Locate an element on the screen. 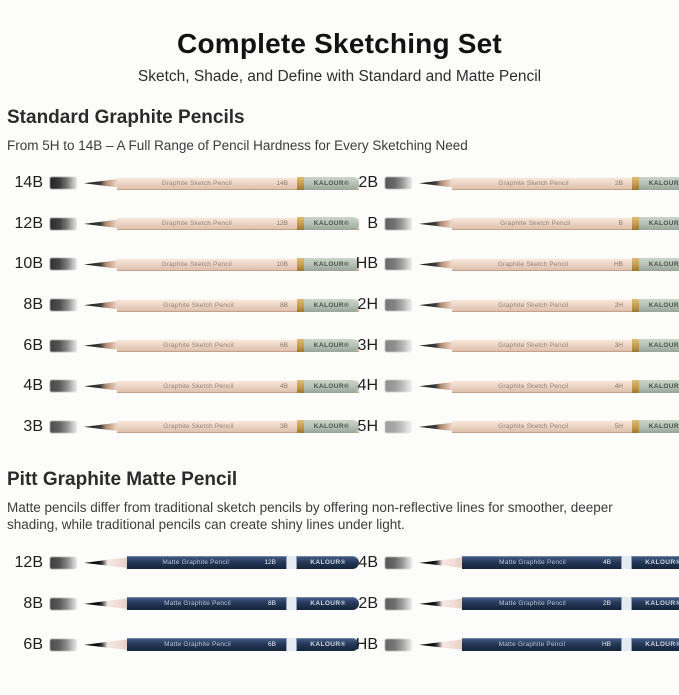 This screenshot has height=695, width=679. pencil-body: Graphite Sketch Pencil 14B KALOUR® is located at coordinates (238, 183).